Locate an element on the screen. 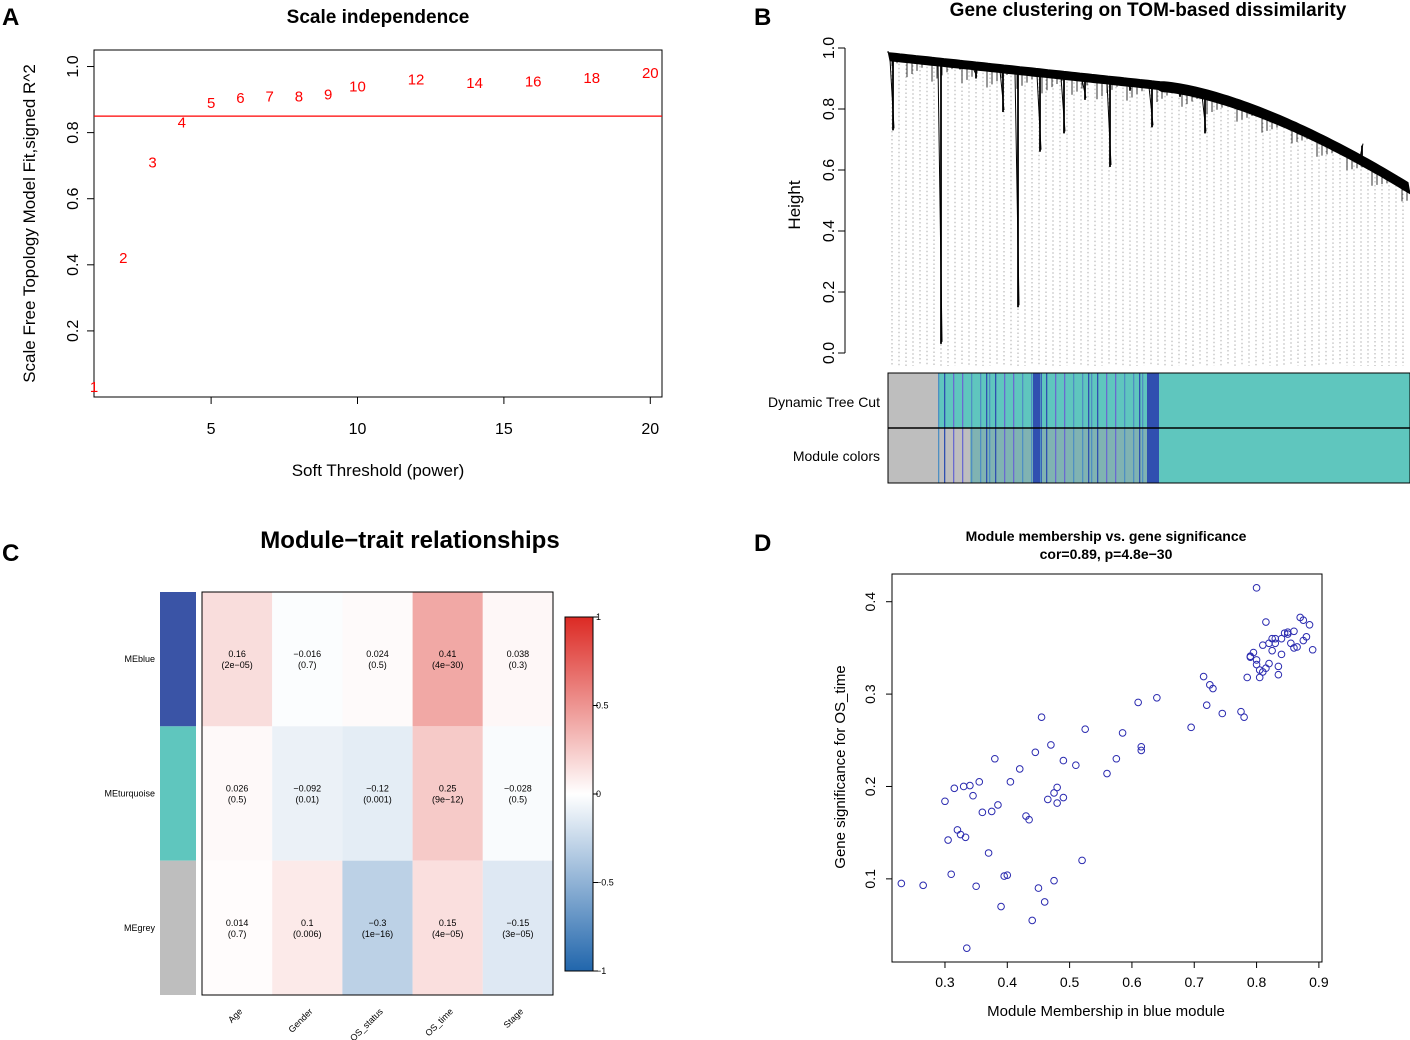 The width and height of the screenshot is (1410, 1040). colorbar-tick-label: 1 is located at coordinates (598, 617).